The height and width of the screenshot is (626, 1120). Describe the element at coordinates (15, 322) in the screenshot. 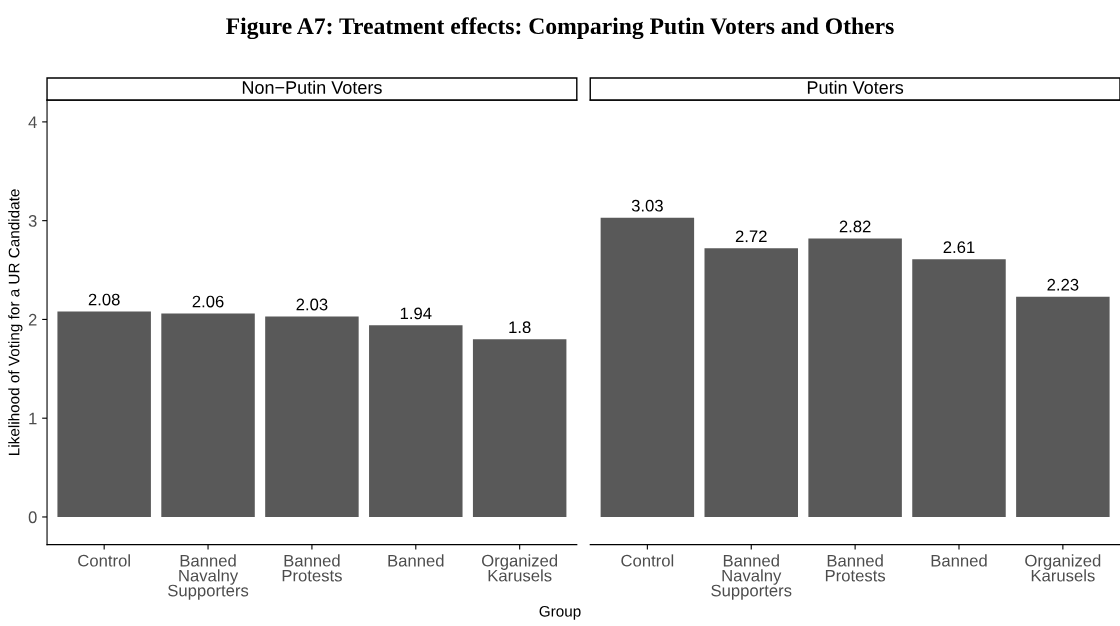

I see `y-axis-title: Likelihood of Voting for a UR Candidate` at that location.